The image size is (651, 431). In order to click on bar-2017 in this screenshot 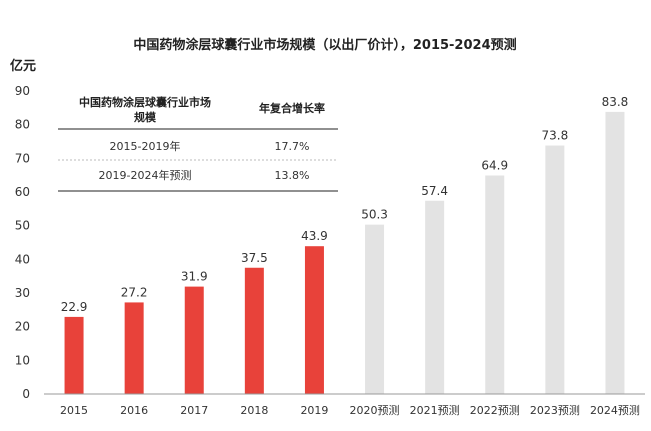, I will do `click(194, 340)`.